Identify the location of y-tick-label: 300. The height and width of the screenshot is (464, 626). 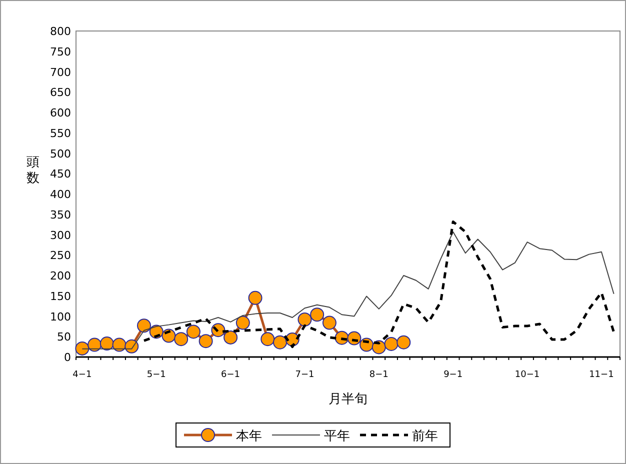
(60, 235).